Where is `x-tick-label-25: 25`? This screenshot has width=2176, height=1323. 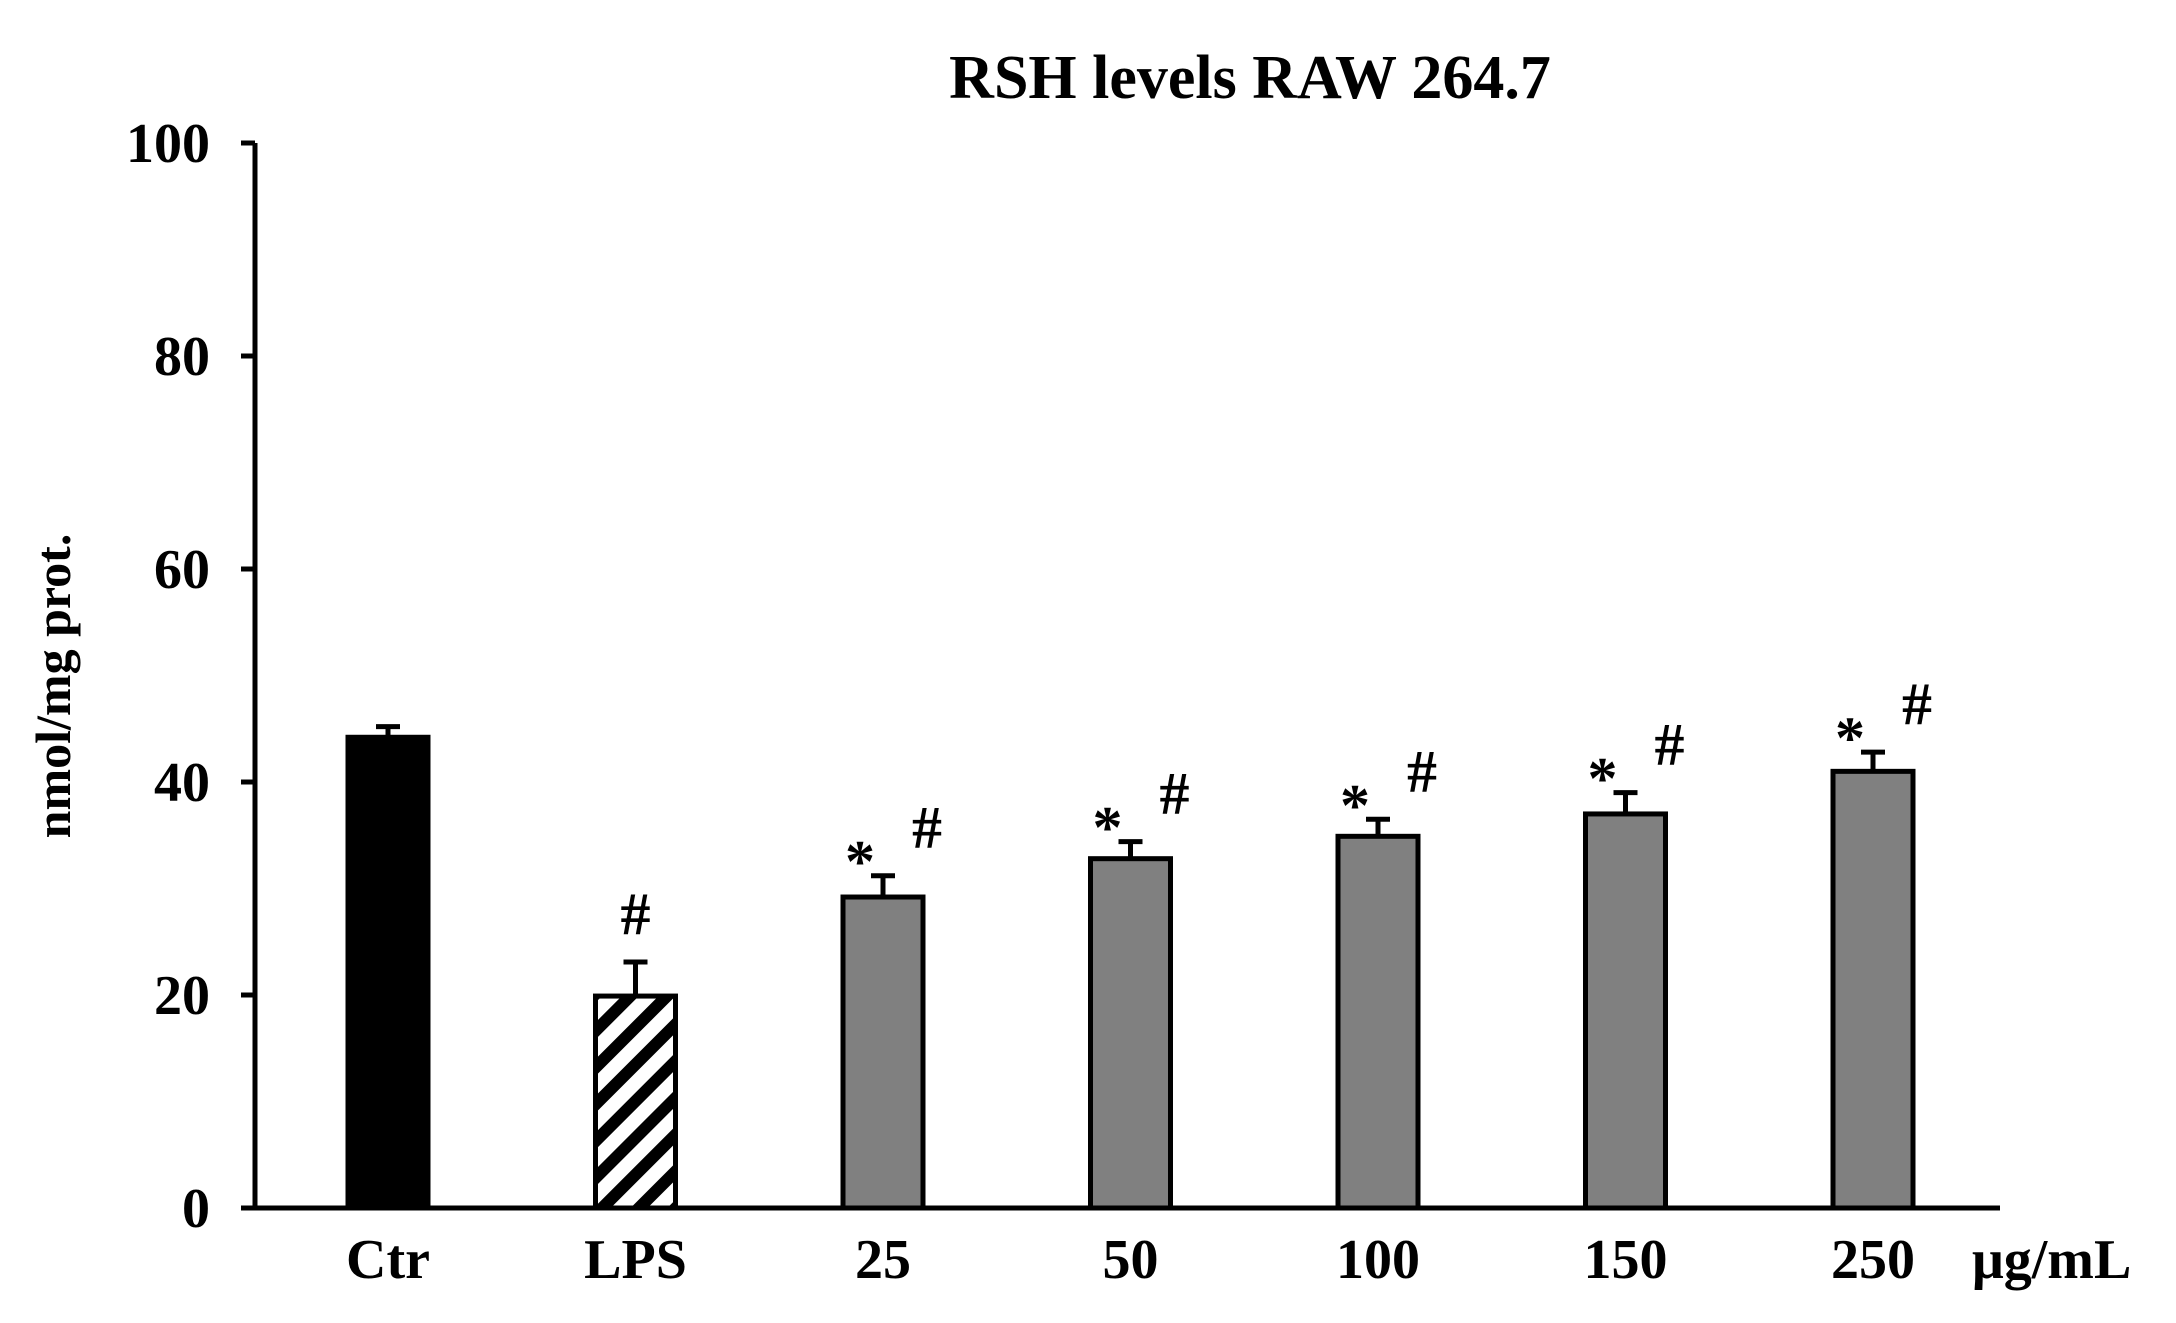 x-tick-label-25: 25 is located at coordinates (883, 1260).